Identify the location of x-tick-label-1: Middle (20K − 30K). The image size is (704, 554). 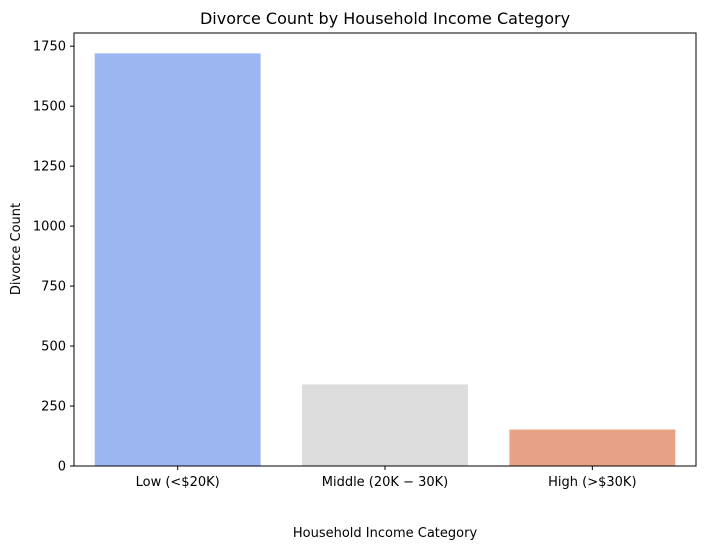
(385, 482).